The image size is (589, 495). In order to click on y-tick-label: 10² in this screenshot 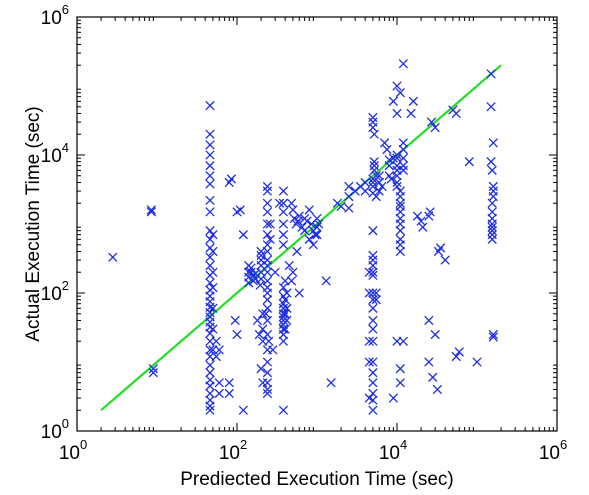, I will do `click(55, 291)`.